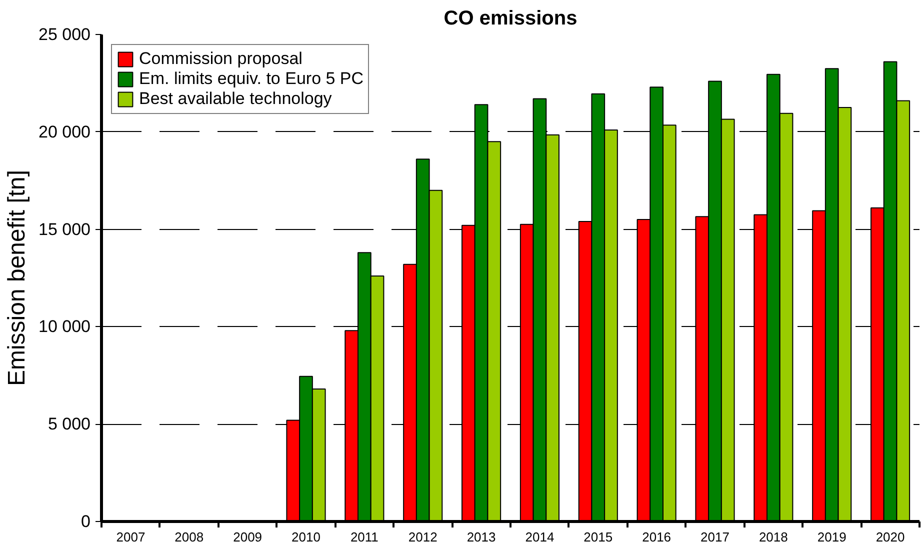 Image resolution: width=921 pixels, height=544 pixels. I want to click on x-tick-label: 2013, so click(481, 537).